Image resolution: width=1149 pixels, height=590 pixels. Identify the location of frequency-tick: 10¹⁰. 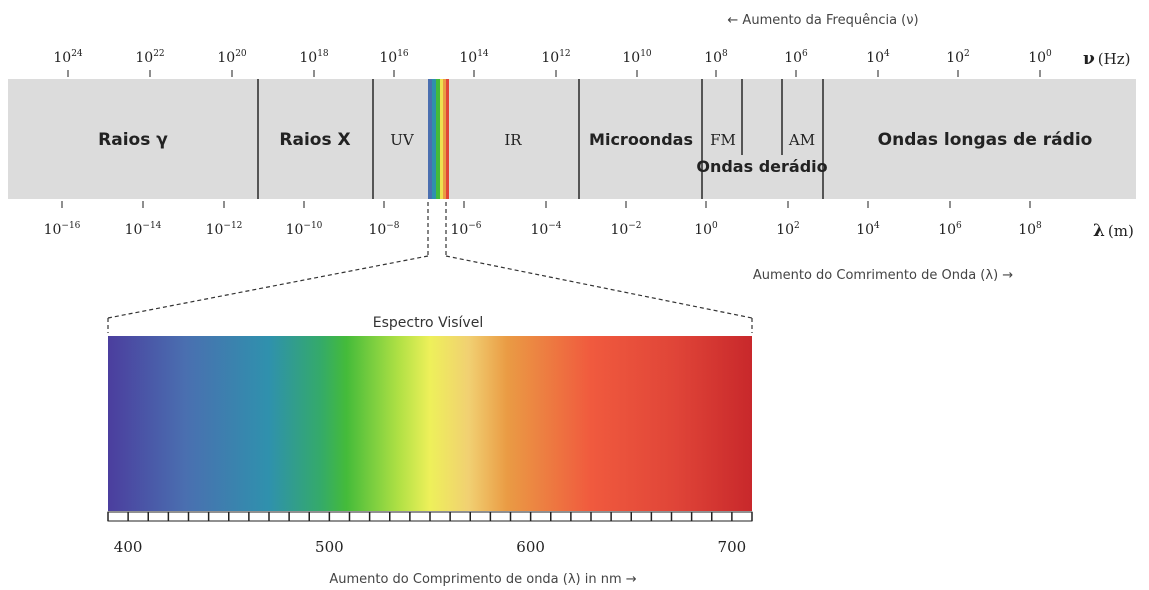
(637, 57).